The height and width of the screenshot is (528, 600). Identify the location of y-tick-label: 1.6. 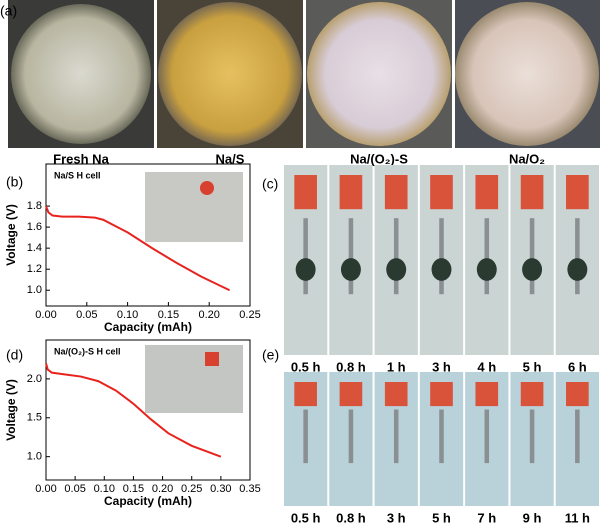
(34, 227).